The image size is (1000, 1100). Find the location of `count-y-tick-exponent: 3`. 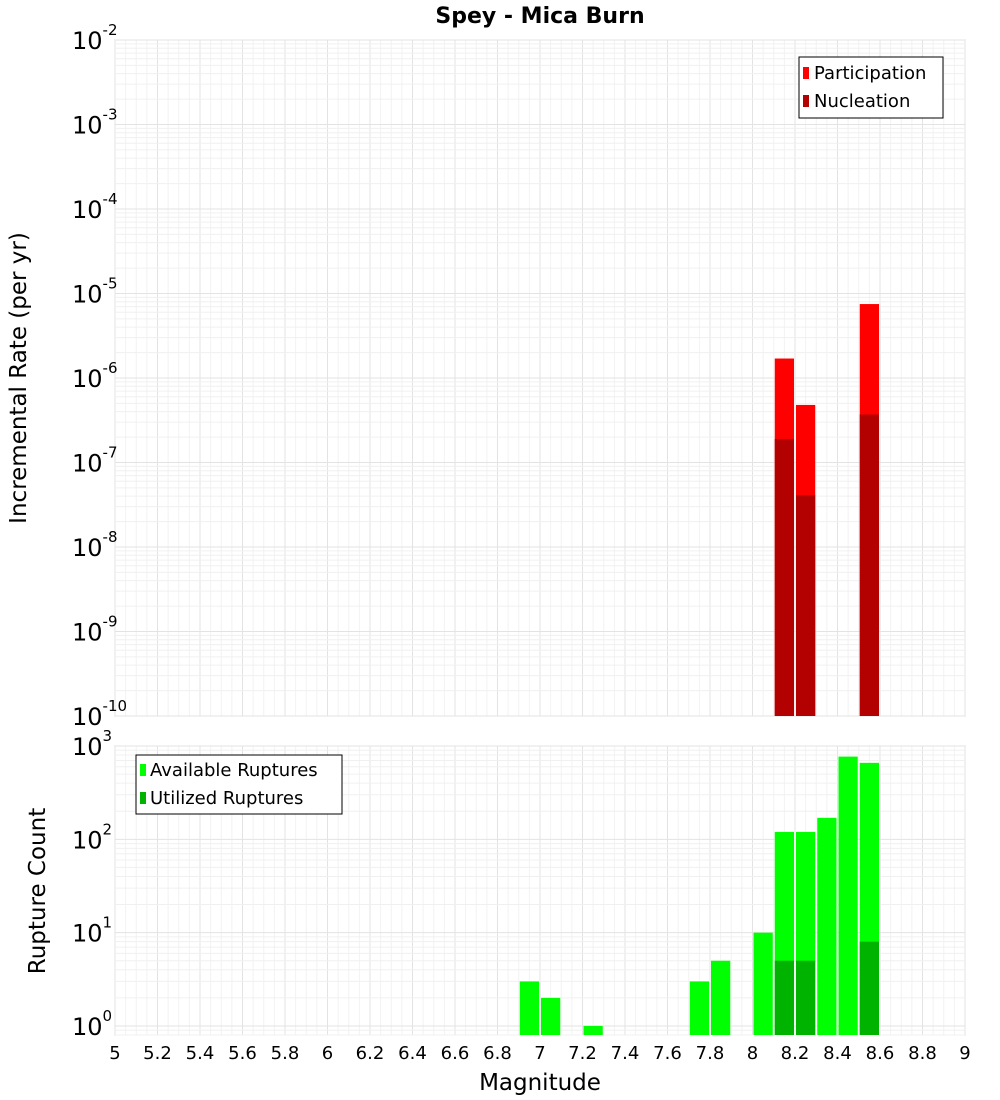

count-y-tick-exponent: 3 is located at coordinates (108, 736).